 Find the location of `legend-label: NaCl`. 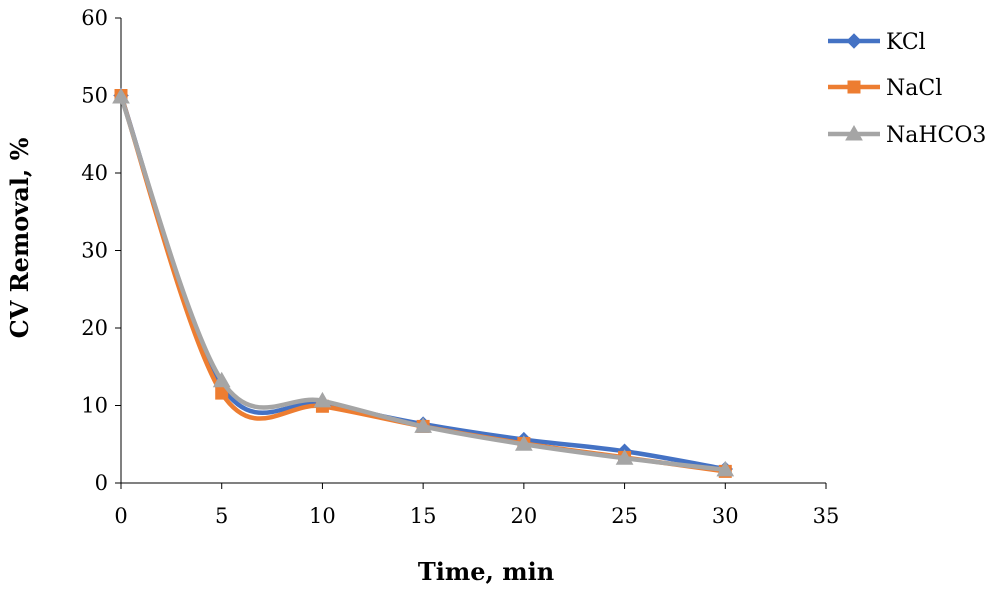

legend-label: NaCl is located at coordinates (914, 88).